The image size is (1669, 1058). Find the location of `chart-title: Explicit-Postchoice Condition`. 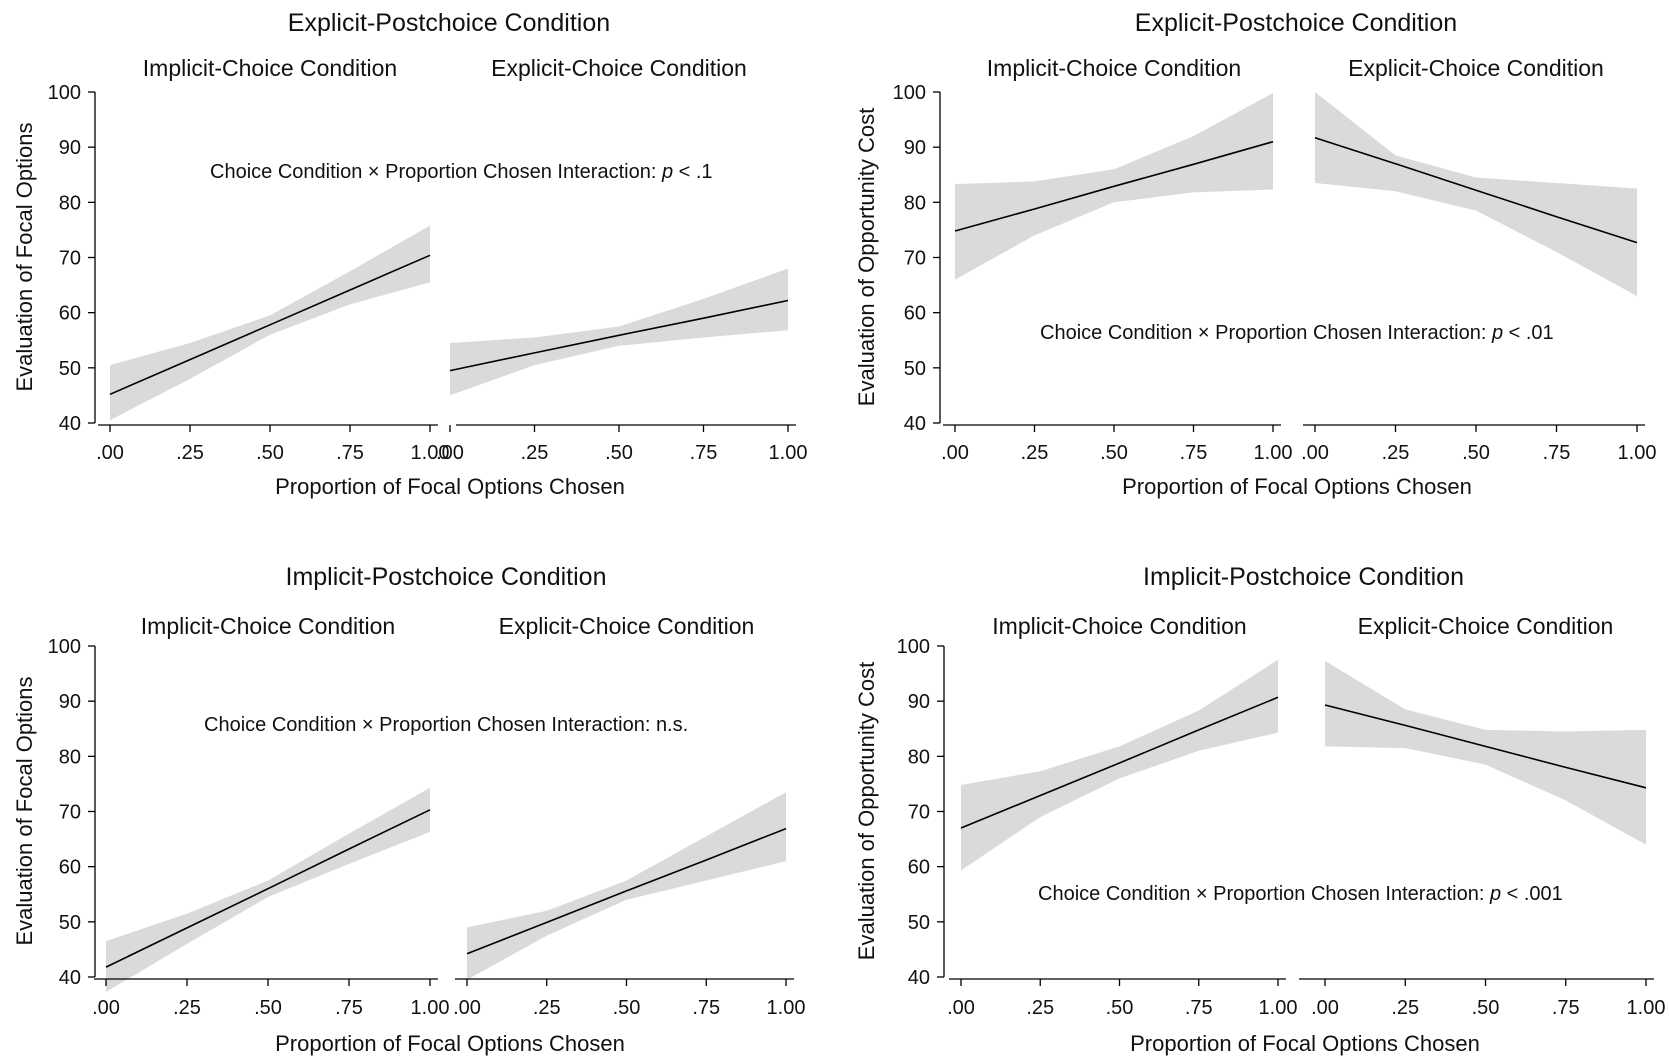

chart-title: Explicit-Postchoice Condition is located at coordinates (1296, 23).